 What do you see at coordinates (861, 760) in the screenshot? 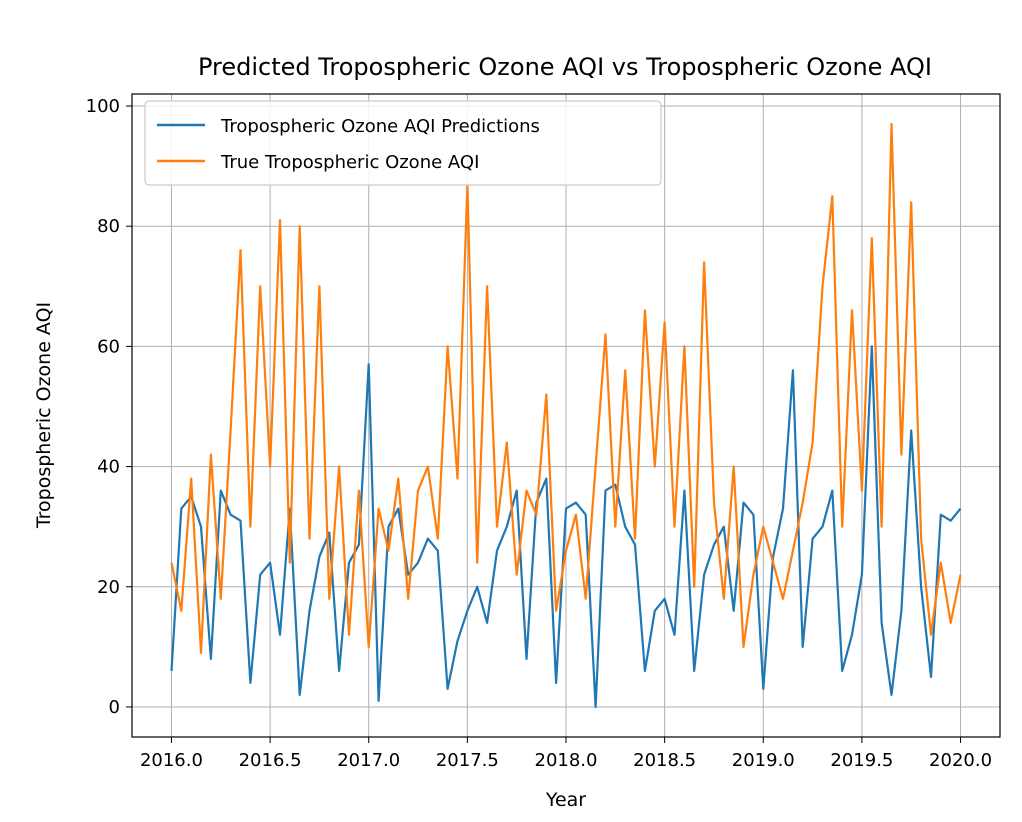
I see `x-tick-label: 2019.5` at bounding box center [861, 760].